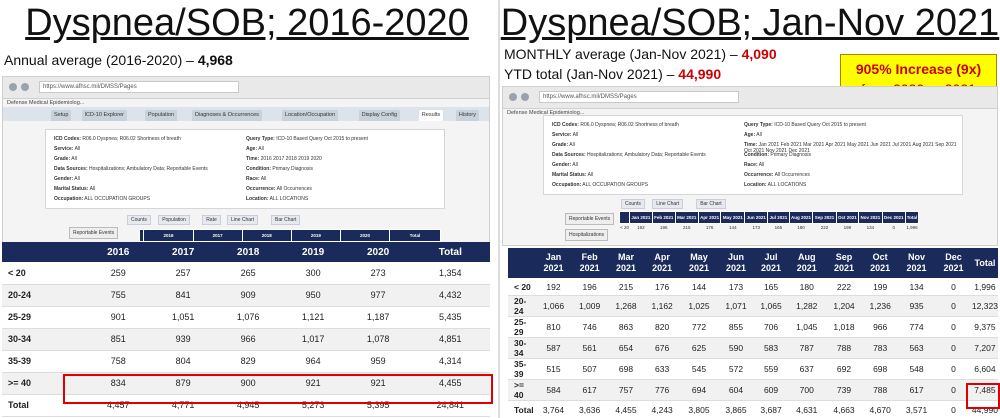 This screenshot has height=418, width=1000. What do you see at coordinates (118, 317) in the screenshot?
I see `table-cell: 901` at bounding box center [118, 317].